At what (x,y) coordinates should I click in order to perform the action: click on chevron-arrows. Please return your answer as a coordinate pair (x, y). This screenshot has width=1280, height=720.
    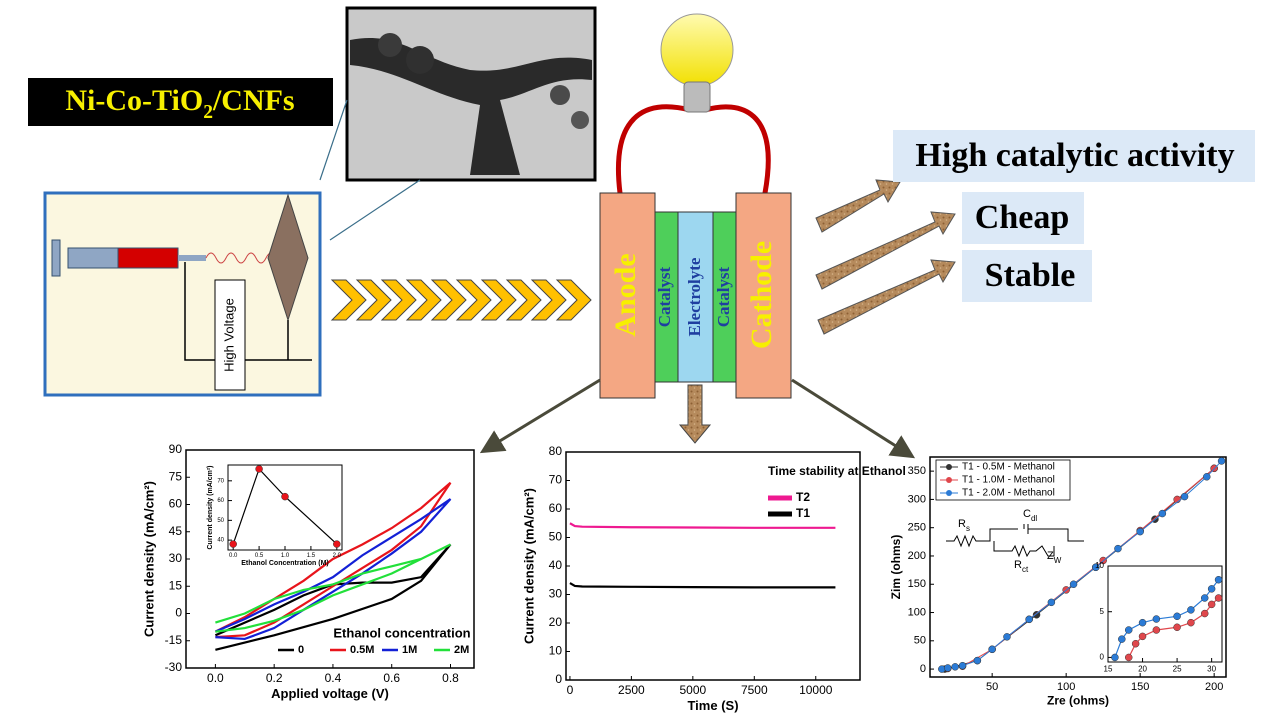
    Looking at the image, I should click on (461, 300).